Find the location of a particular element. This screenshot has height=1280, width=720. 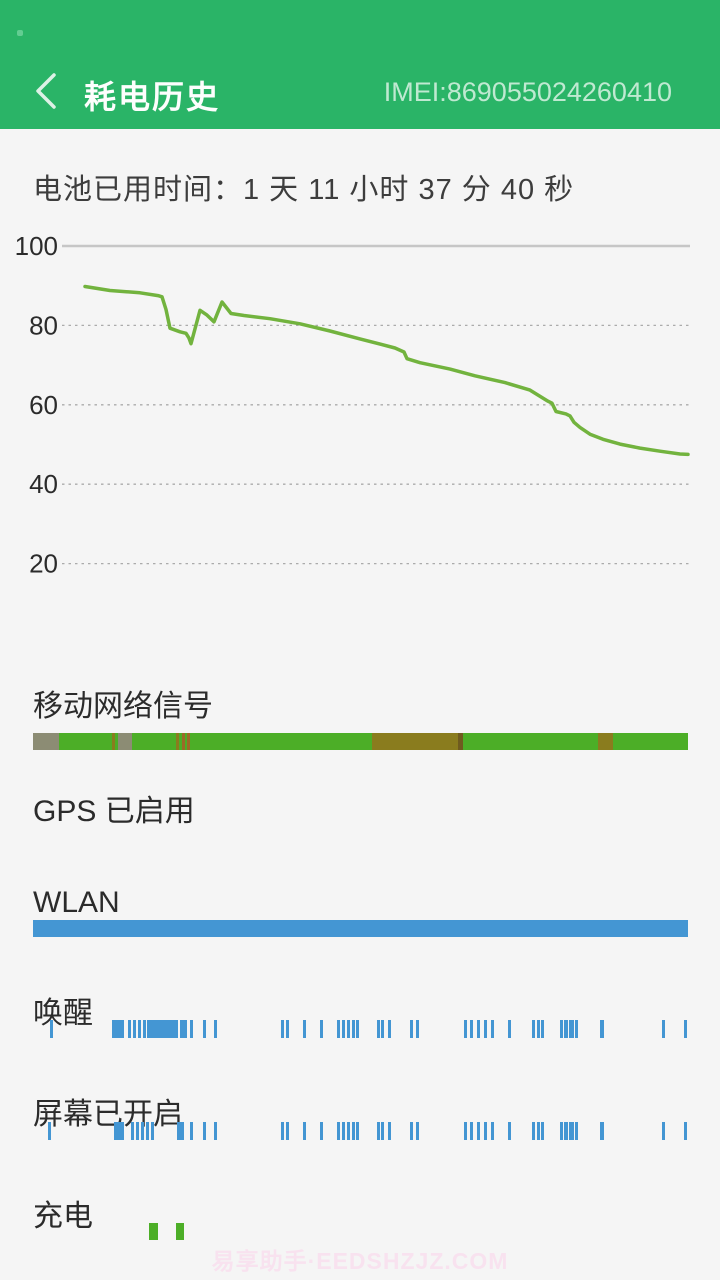

wlan-bar is located at coordinates (360, 928).